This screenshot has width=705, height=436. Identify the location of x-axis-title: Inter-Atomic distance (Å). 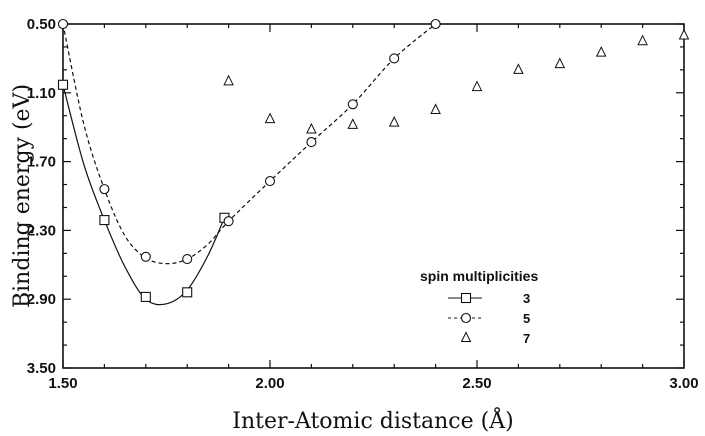
(372, 420).